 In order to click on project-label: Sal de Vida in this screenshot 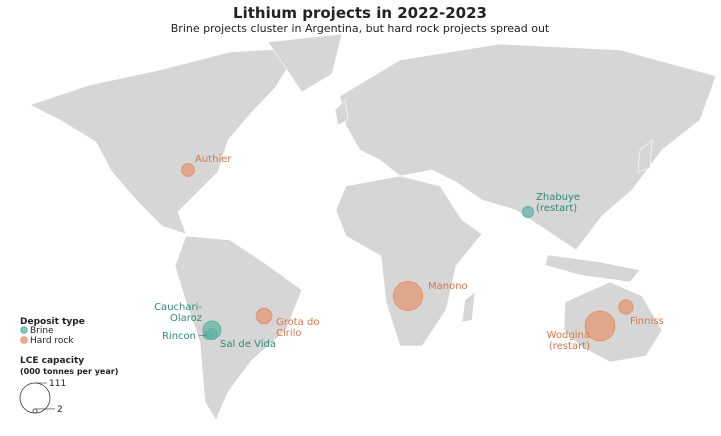, I will do `click(248, 344)`.